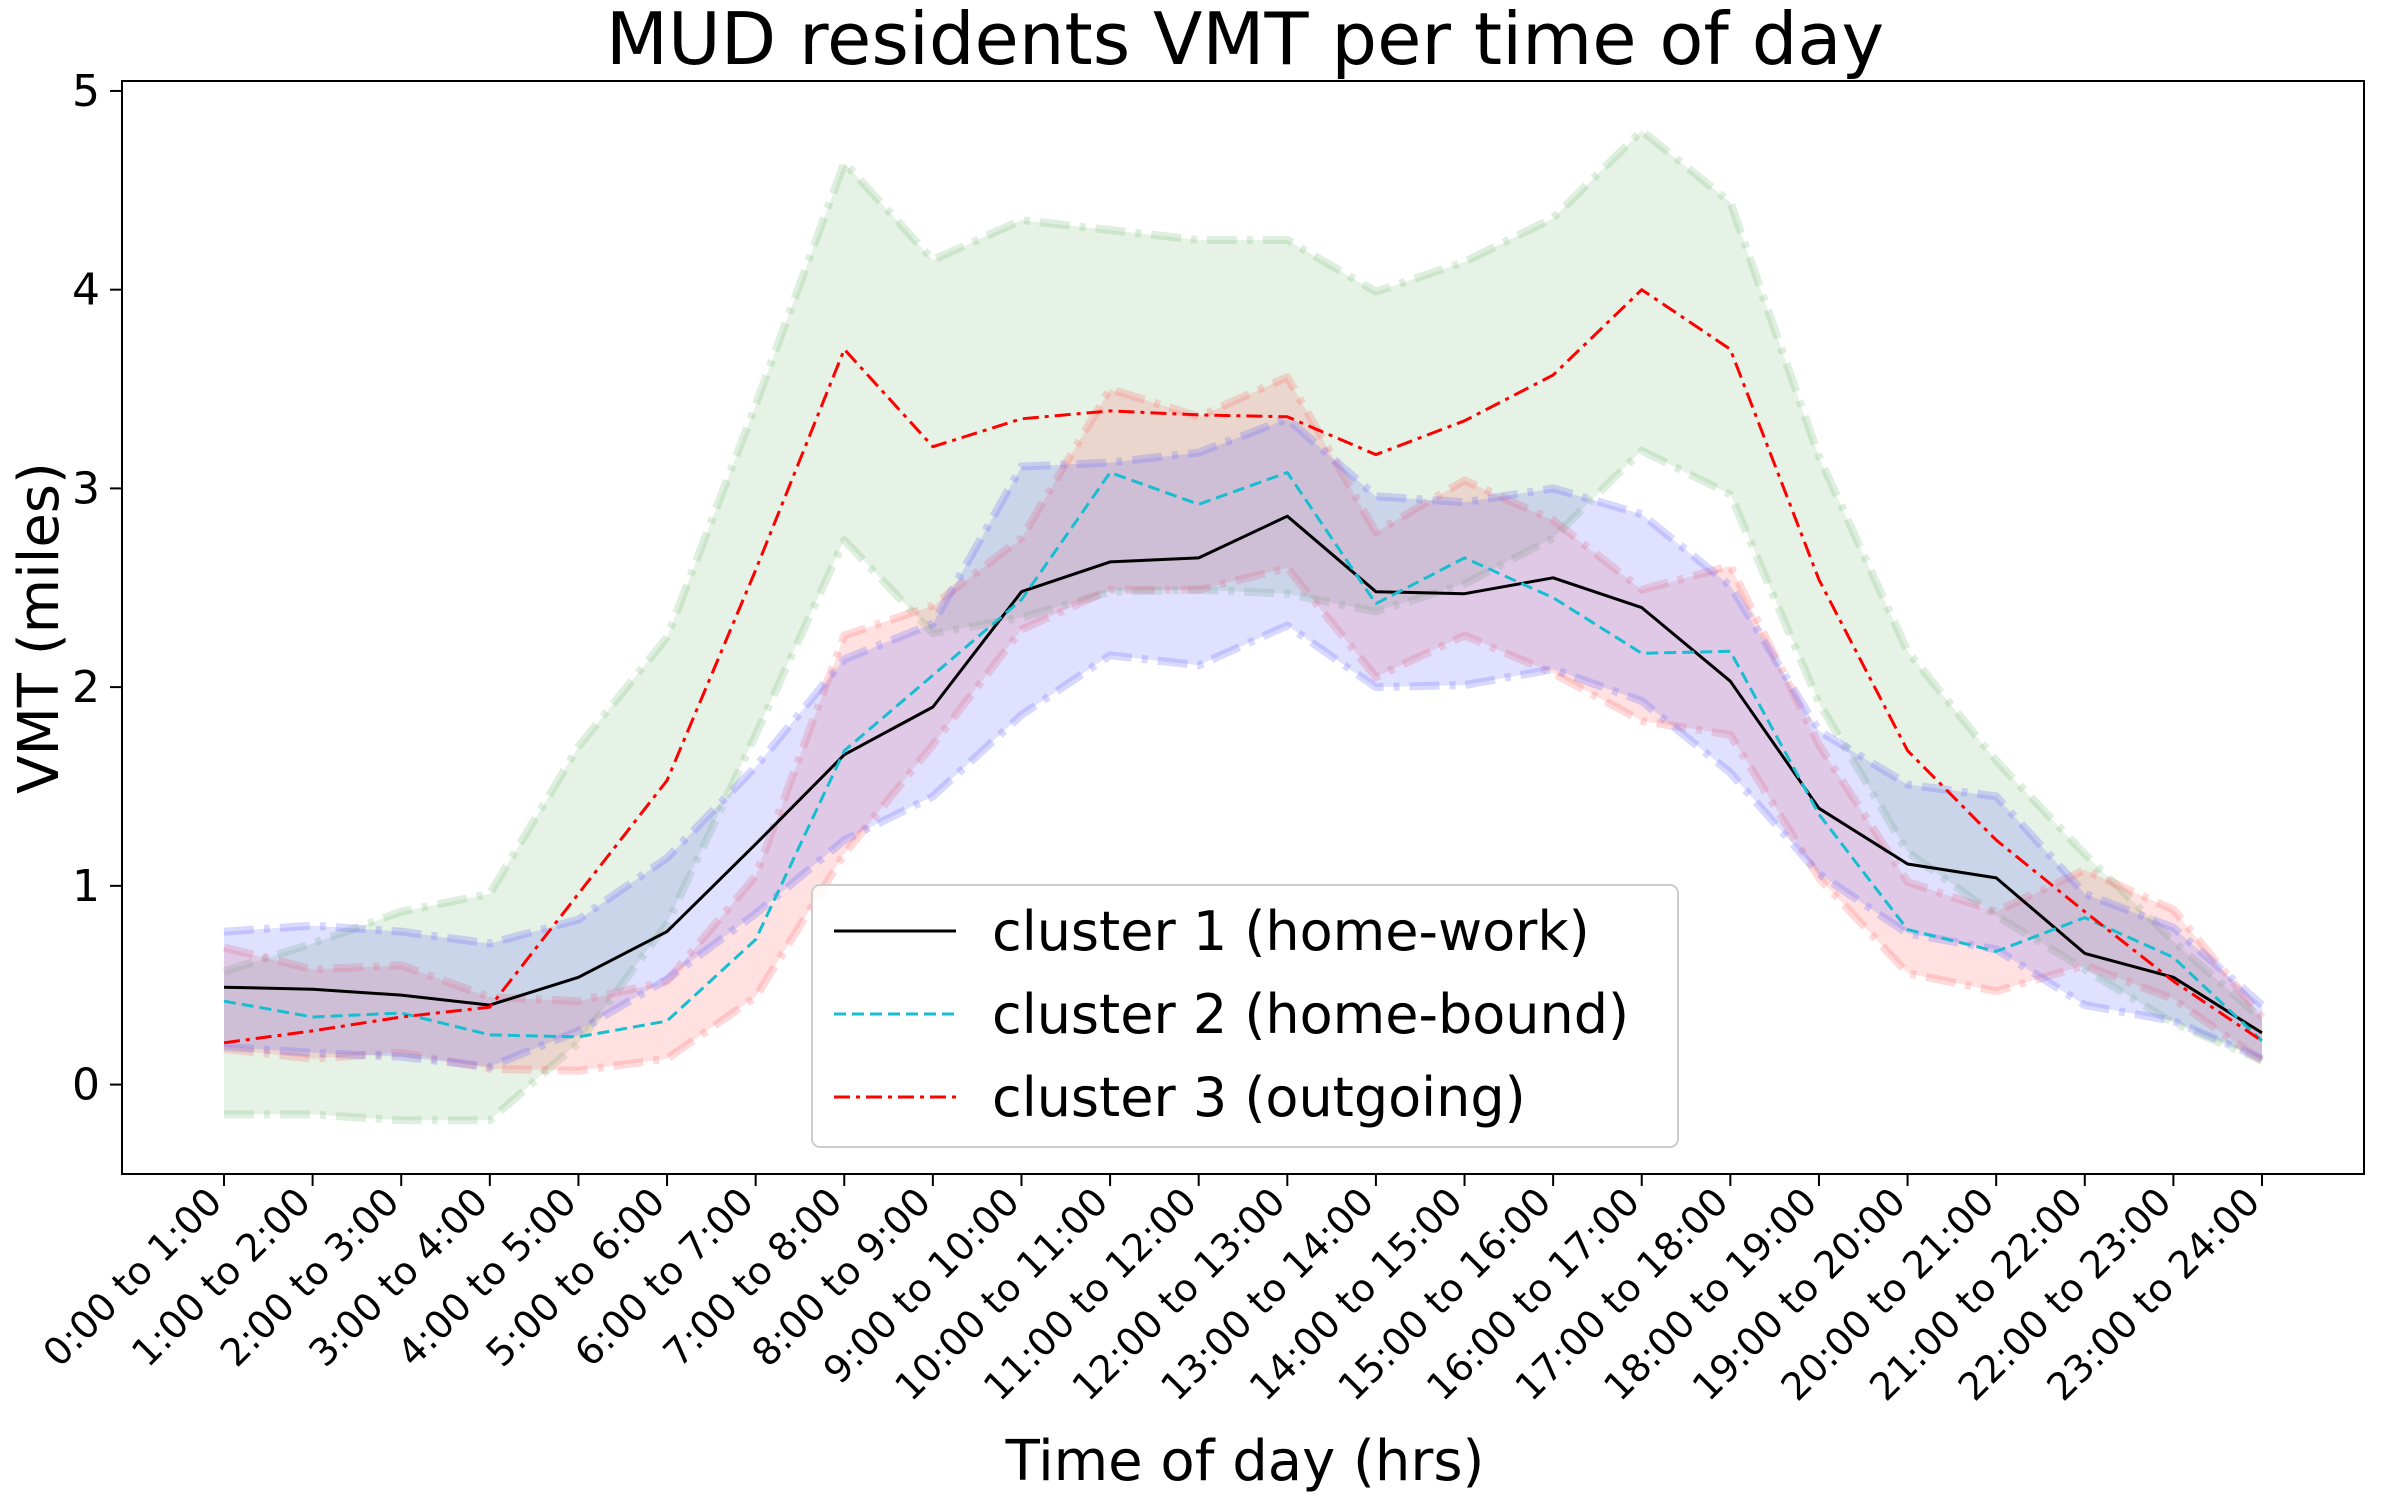 This screenshot has height=1498, width=2384. I want to click on legend-label-1: cluster 1 (home-work), so click(1291, 931).